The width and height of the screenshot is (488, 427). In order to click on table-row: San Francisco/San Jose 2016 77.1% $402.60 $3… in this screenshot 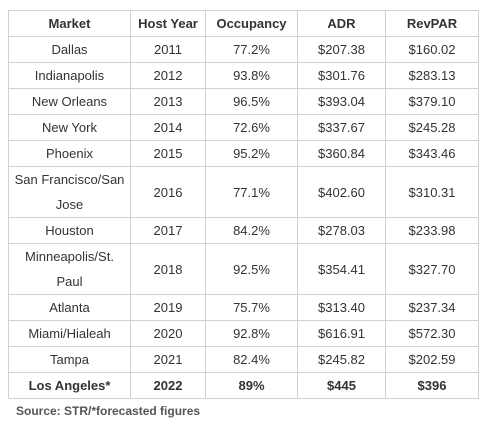, I will do `click(243, 192)`.